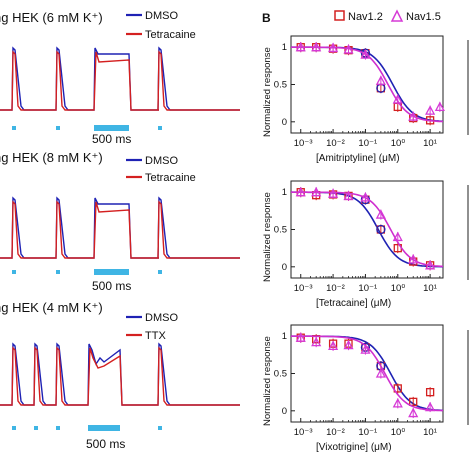 This screenshot has height=474, width=474. I want to click on legend-label-nav15: Nav1.5, so click(423, 17).